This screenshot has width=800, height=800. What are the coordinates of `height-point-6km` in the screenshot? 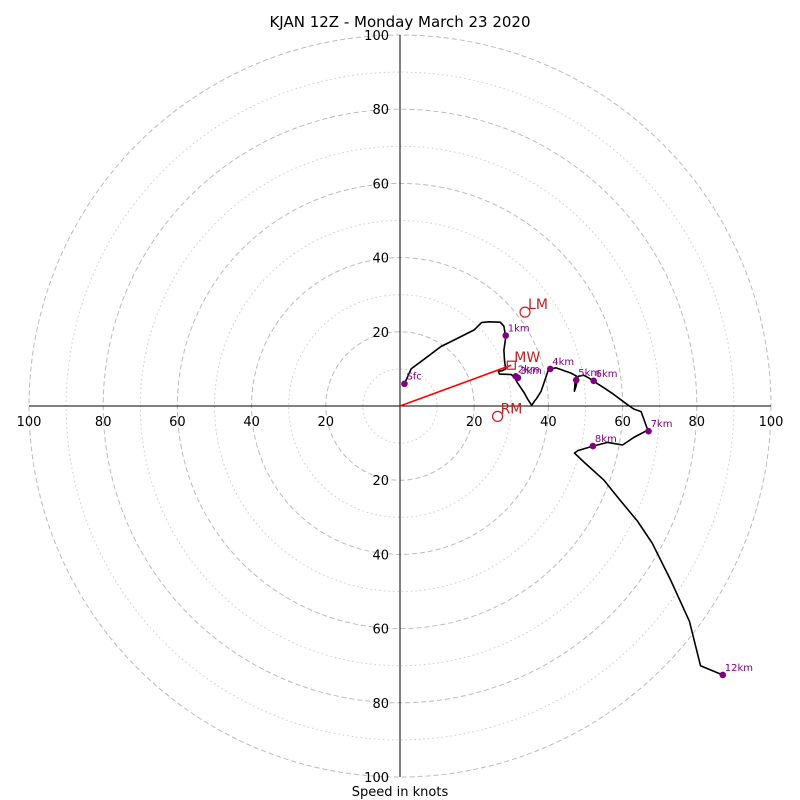 It's located at (593, 381).